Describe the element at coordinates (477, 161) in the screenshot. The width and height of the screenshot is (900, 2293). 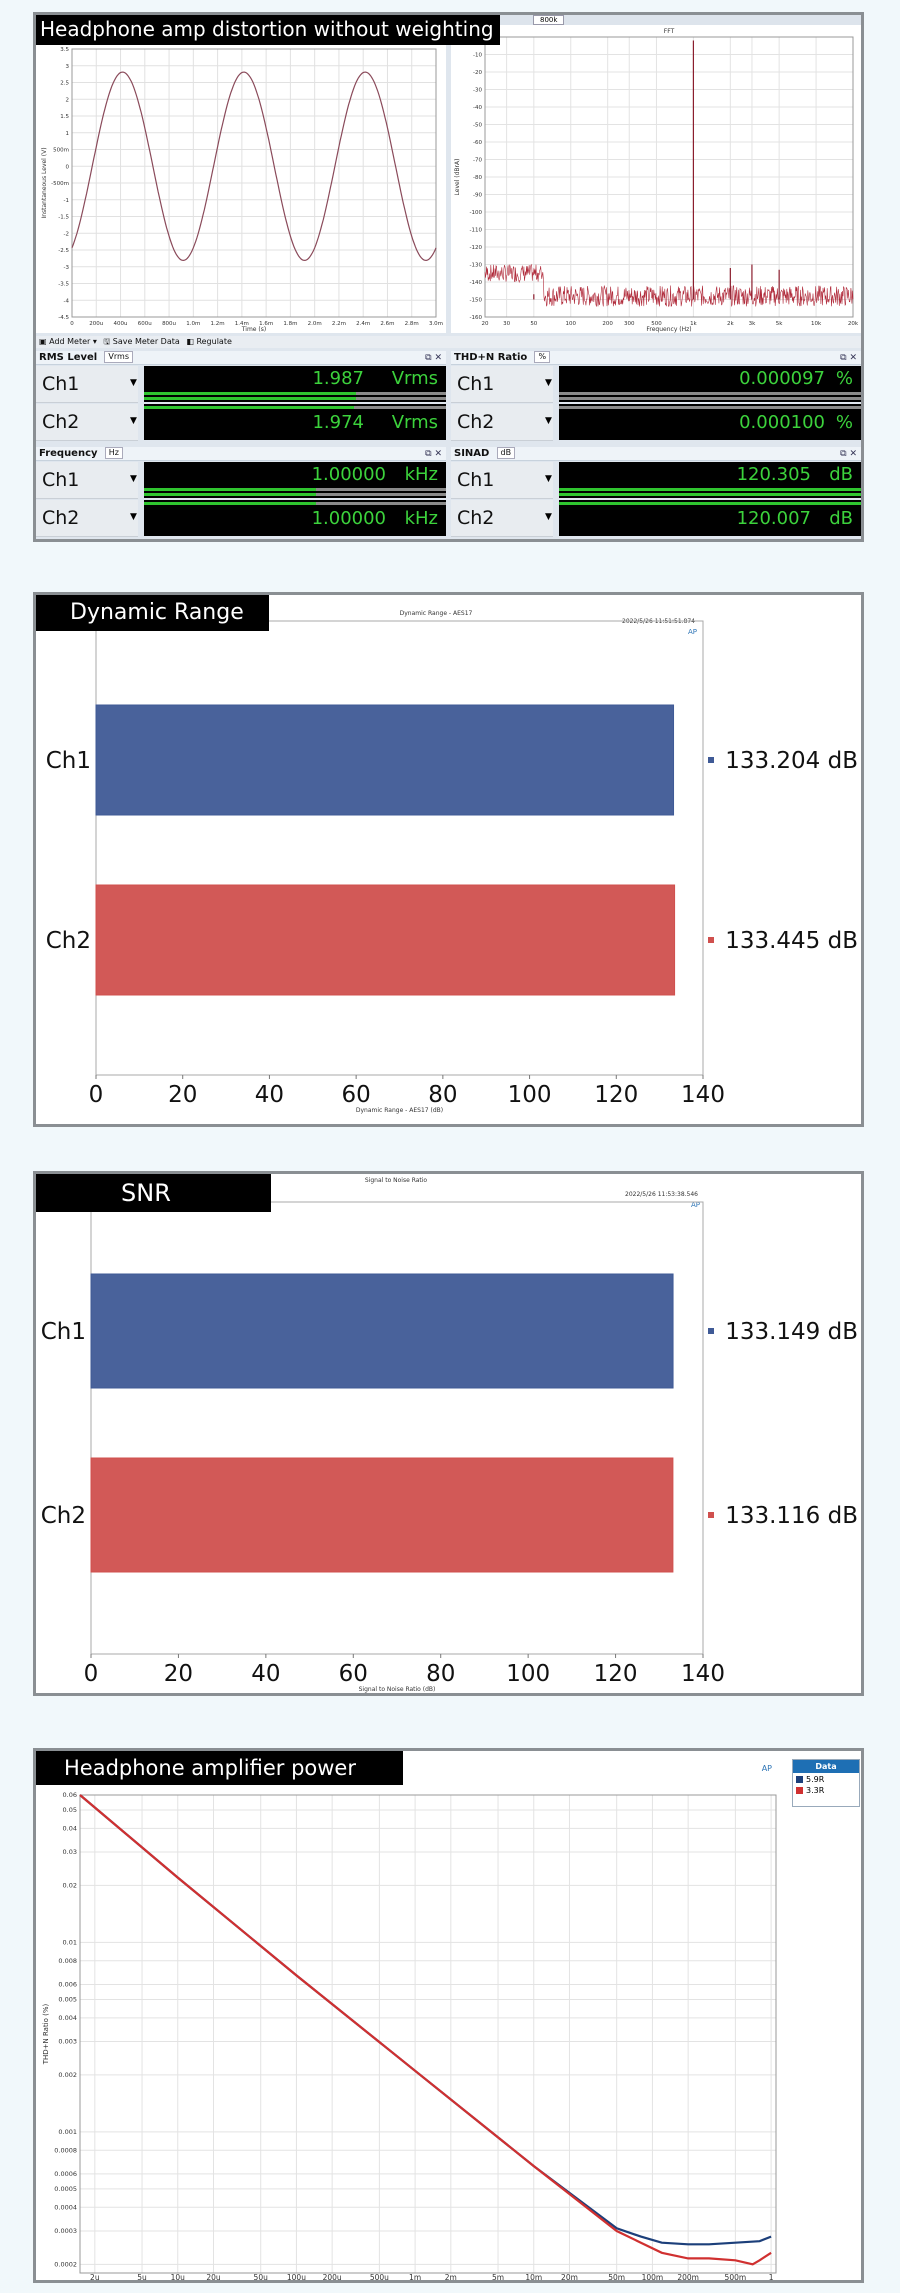
I see `y-tick-label: -70` at that location.